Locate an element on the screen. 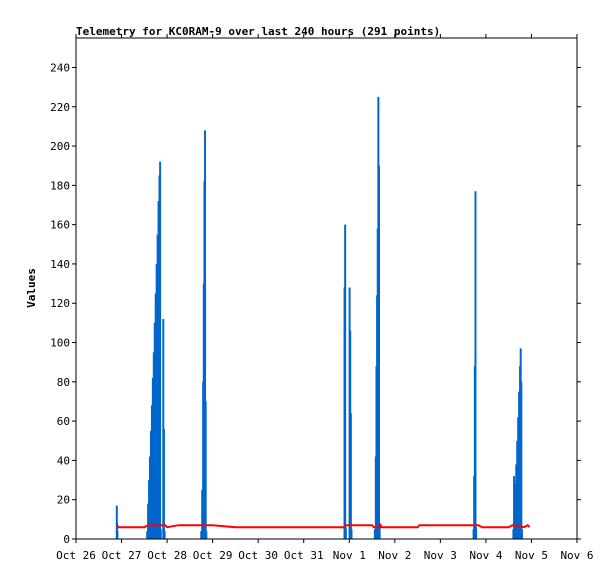 This screenshot has height=579, width=615. y-axis-label: Values is located at coordinates (31, 288).